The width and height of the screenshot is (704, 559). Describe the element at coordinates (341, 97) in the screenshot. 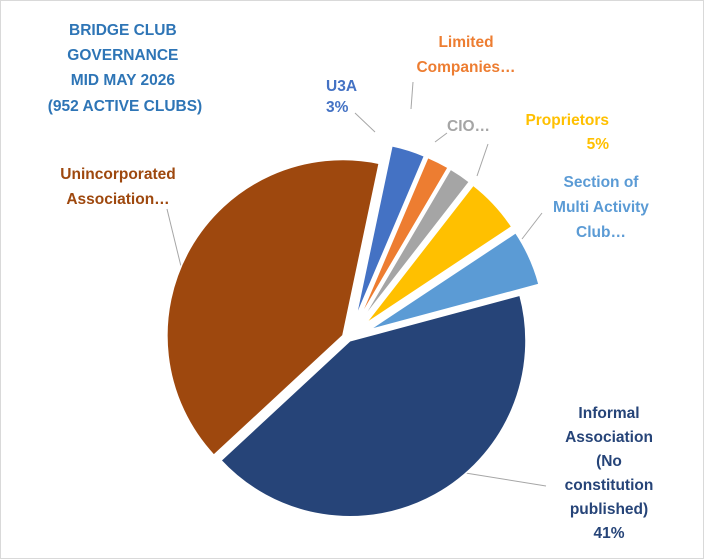

I see `slice-label: U3A 3%` at that location.